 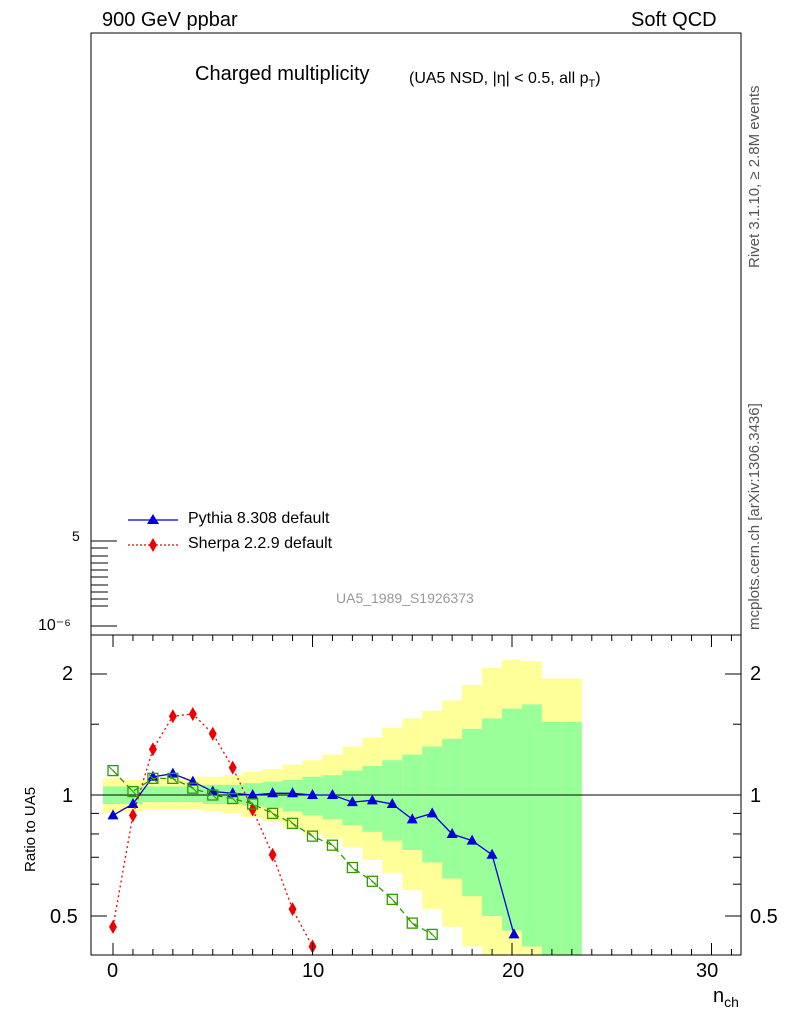 What do you see at coordinates (282, 74) in the screenshot?
I see `chart-title: Charged multiplicity` at bounding box center [282, 74].